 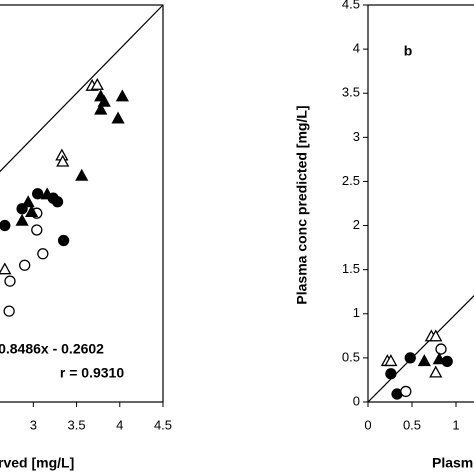 What do you see at coordinates (412, 424) in the screenshot?
I see `x-tick-label: 0.5` at bounding box center [412, 424].